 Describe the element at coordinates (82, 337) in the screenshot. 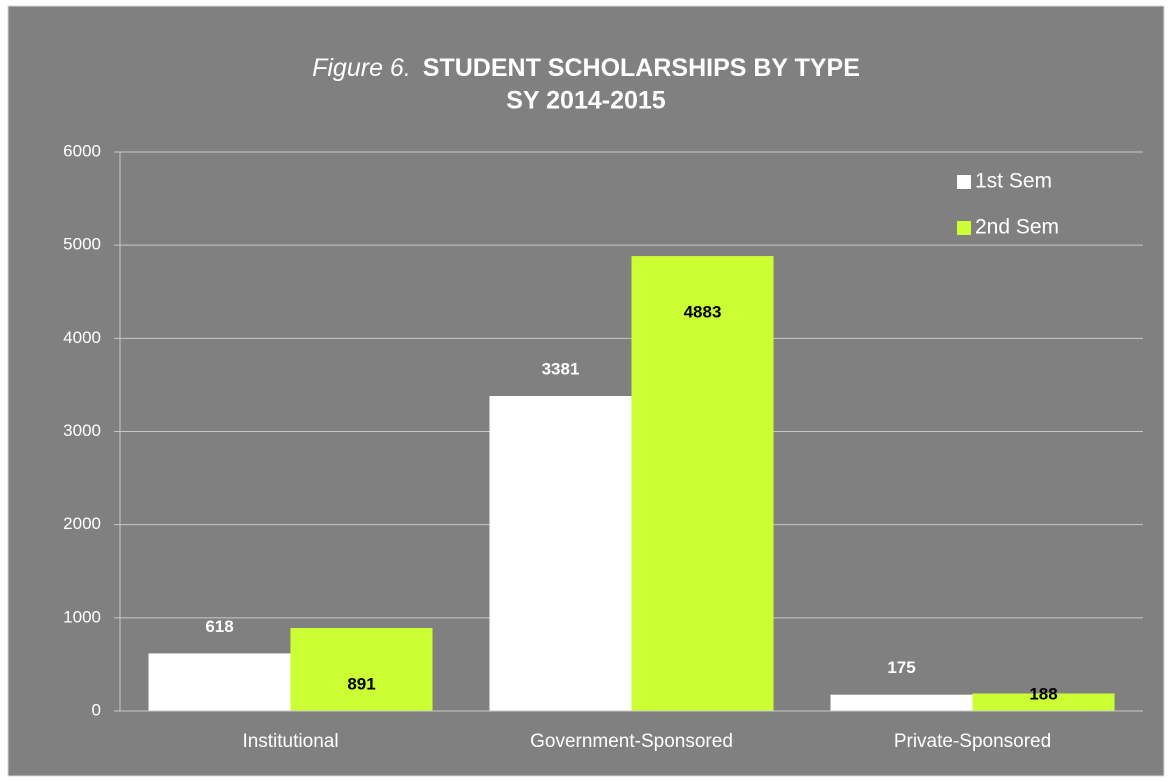

I see `y-tick-label: 4000` at that location.